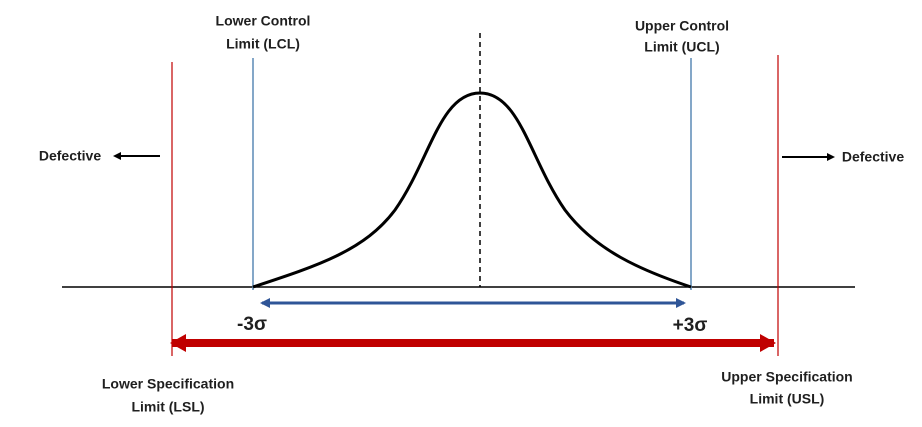  Describe the element at coordinates (263, 21) in the screenshot. I see `lcl-label: Lower Control` at that location.